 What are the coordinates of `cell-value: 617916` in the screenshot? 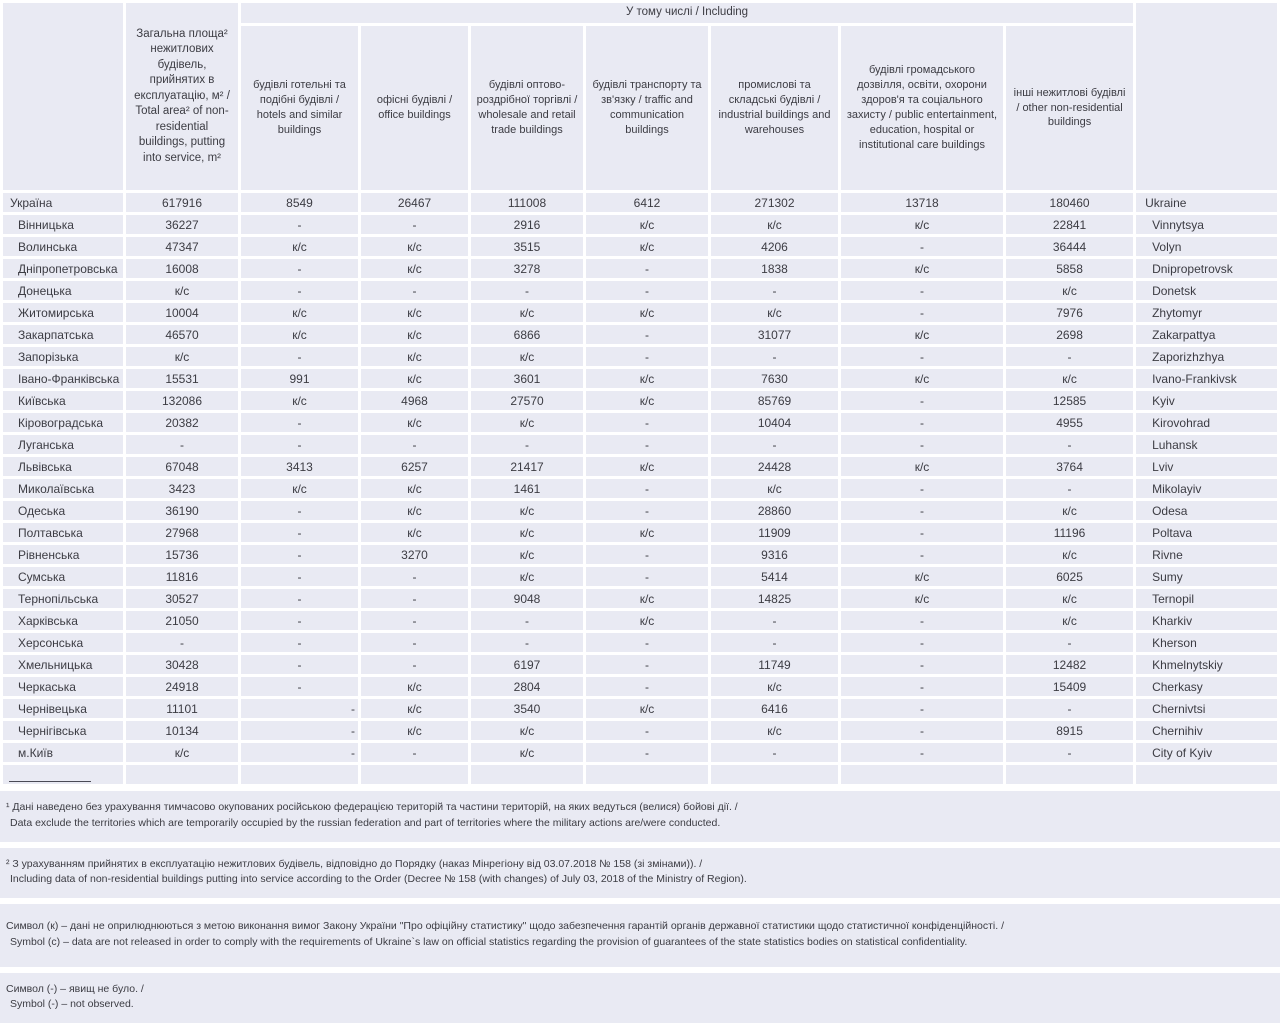 It's located at (182, 202).